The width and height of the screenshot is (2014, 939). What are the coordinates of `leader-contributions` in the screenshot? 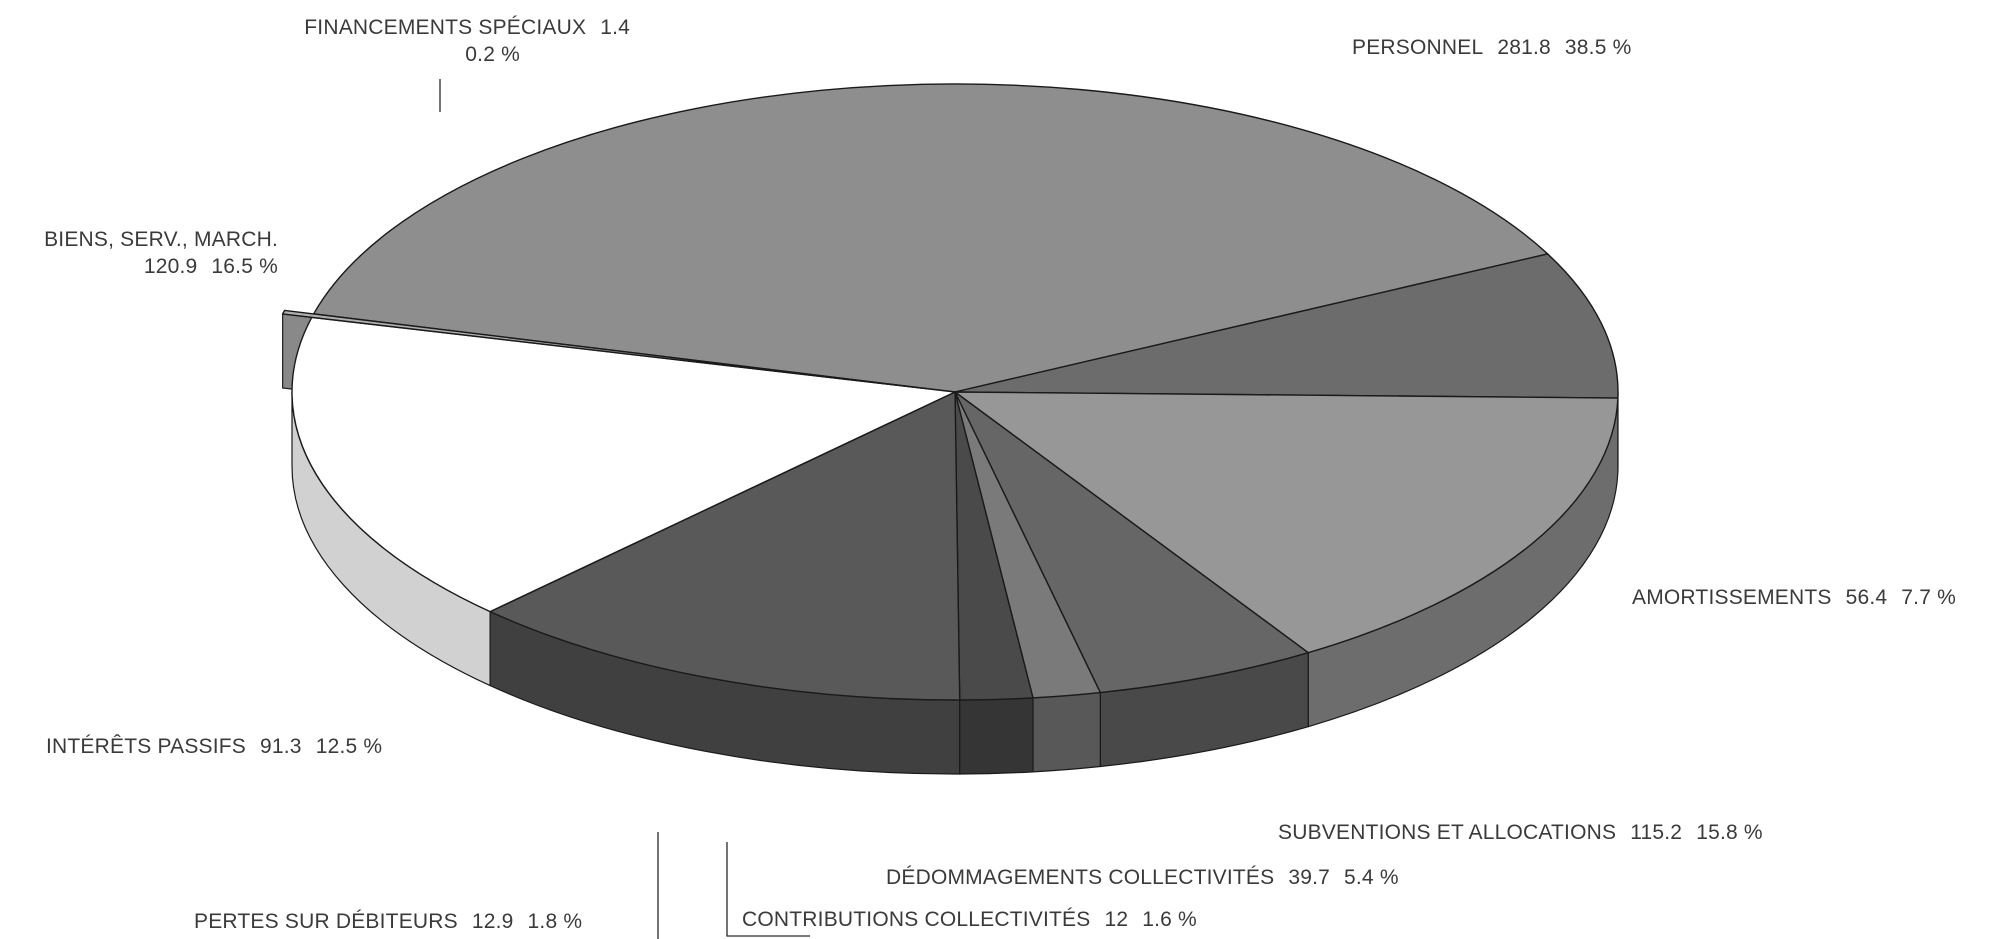 It's located at (768, 889).